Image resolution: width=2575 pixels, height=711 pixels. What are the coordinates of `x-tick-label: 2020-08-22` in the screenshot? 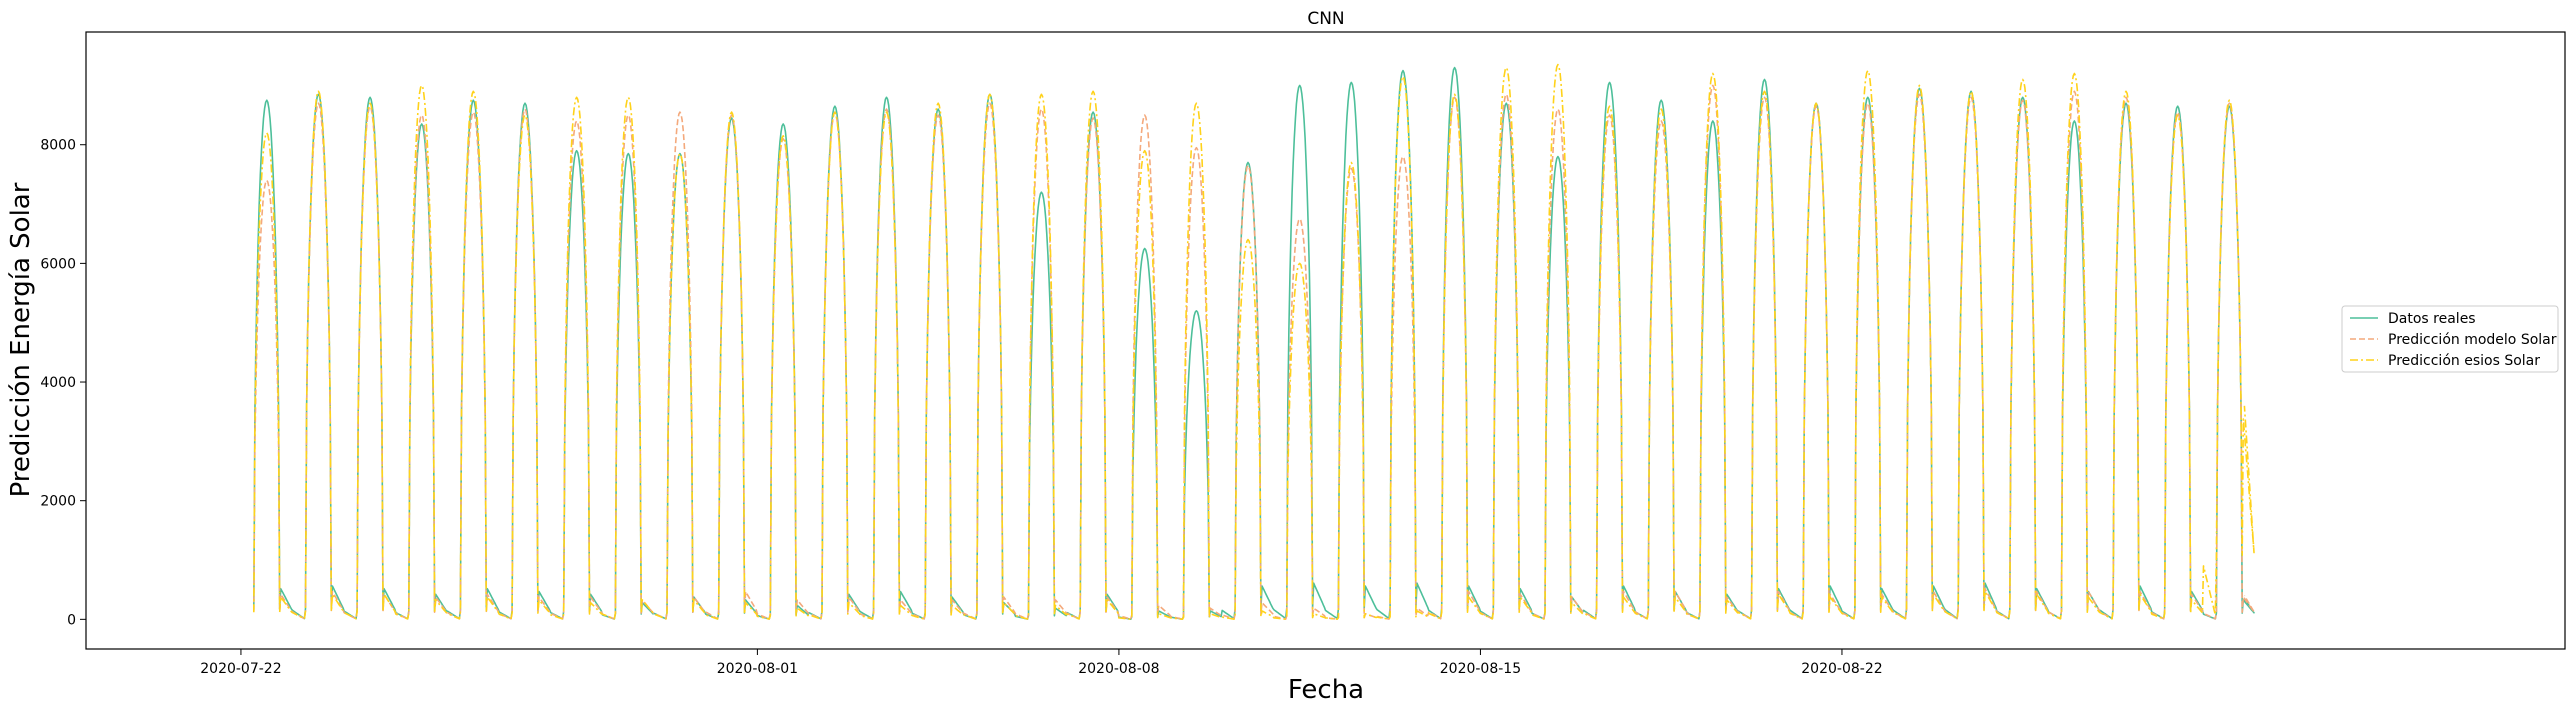 It's located at (1841, 669).